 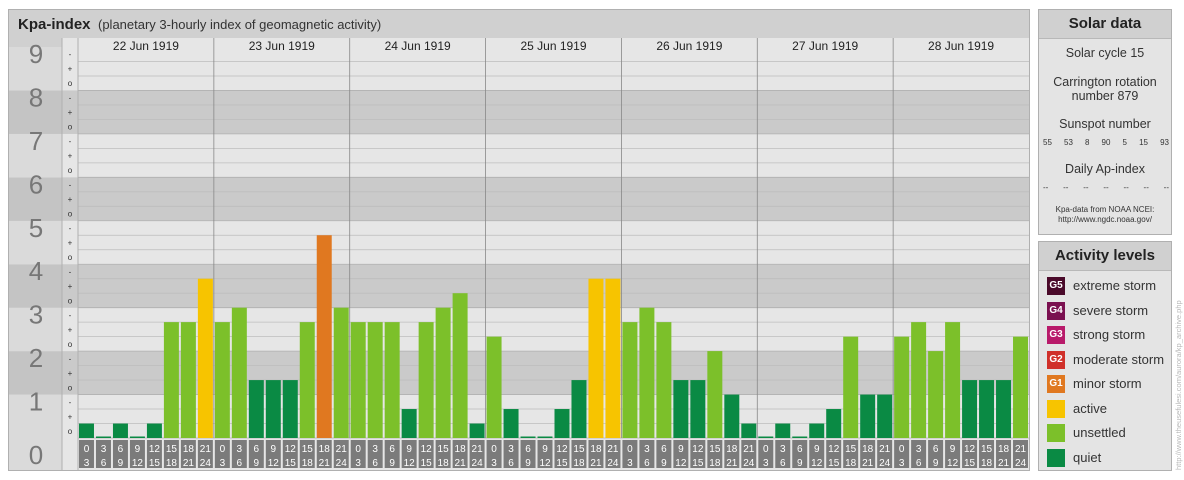 What do you see at coordinates (961, 46) in the screenshot?
I see `day-label: 28 Jun 1919` at bounding box center [961, 46].